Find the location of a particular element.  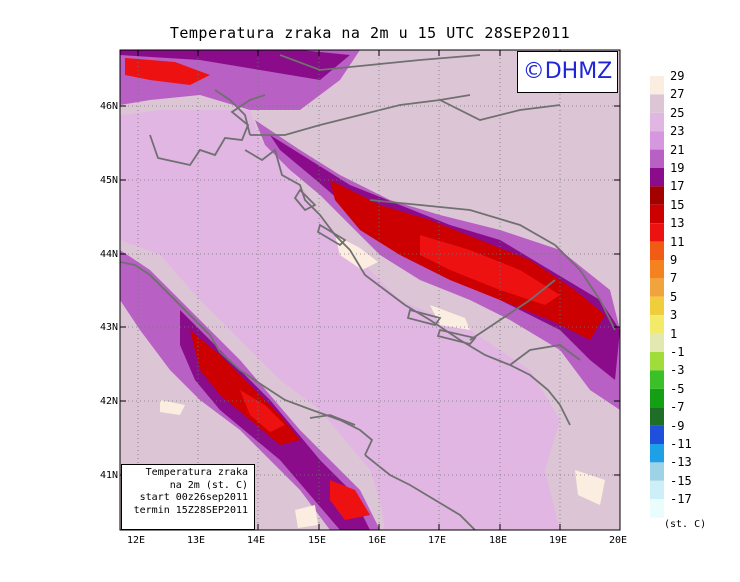

legend-label: 25 is located at coordinates (677, 112).